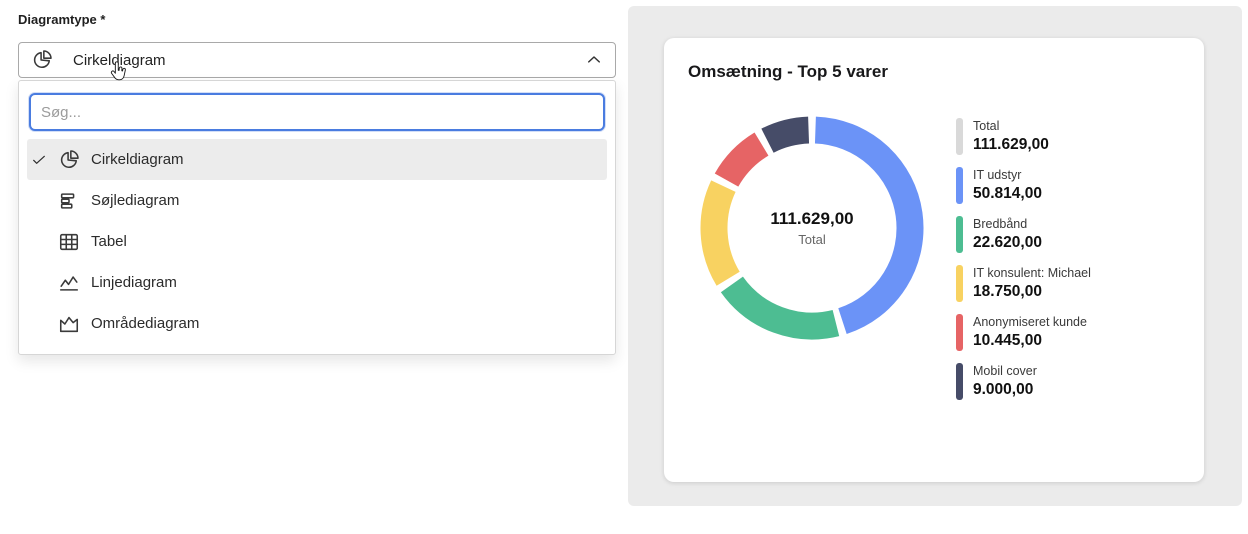 The image size is (1248, 534). I want to click on dropdown-option-linjediagram: Linjediagram, so click(317, 282).